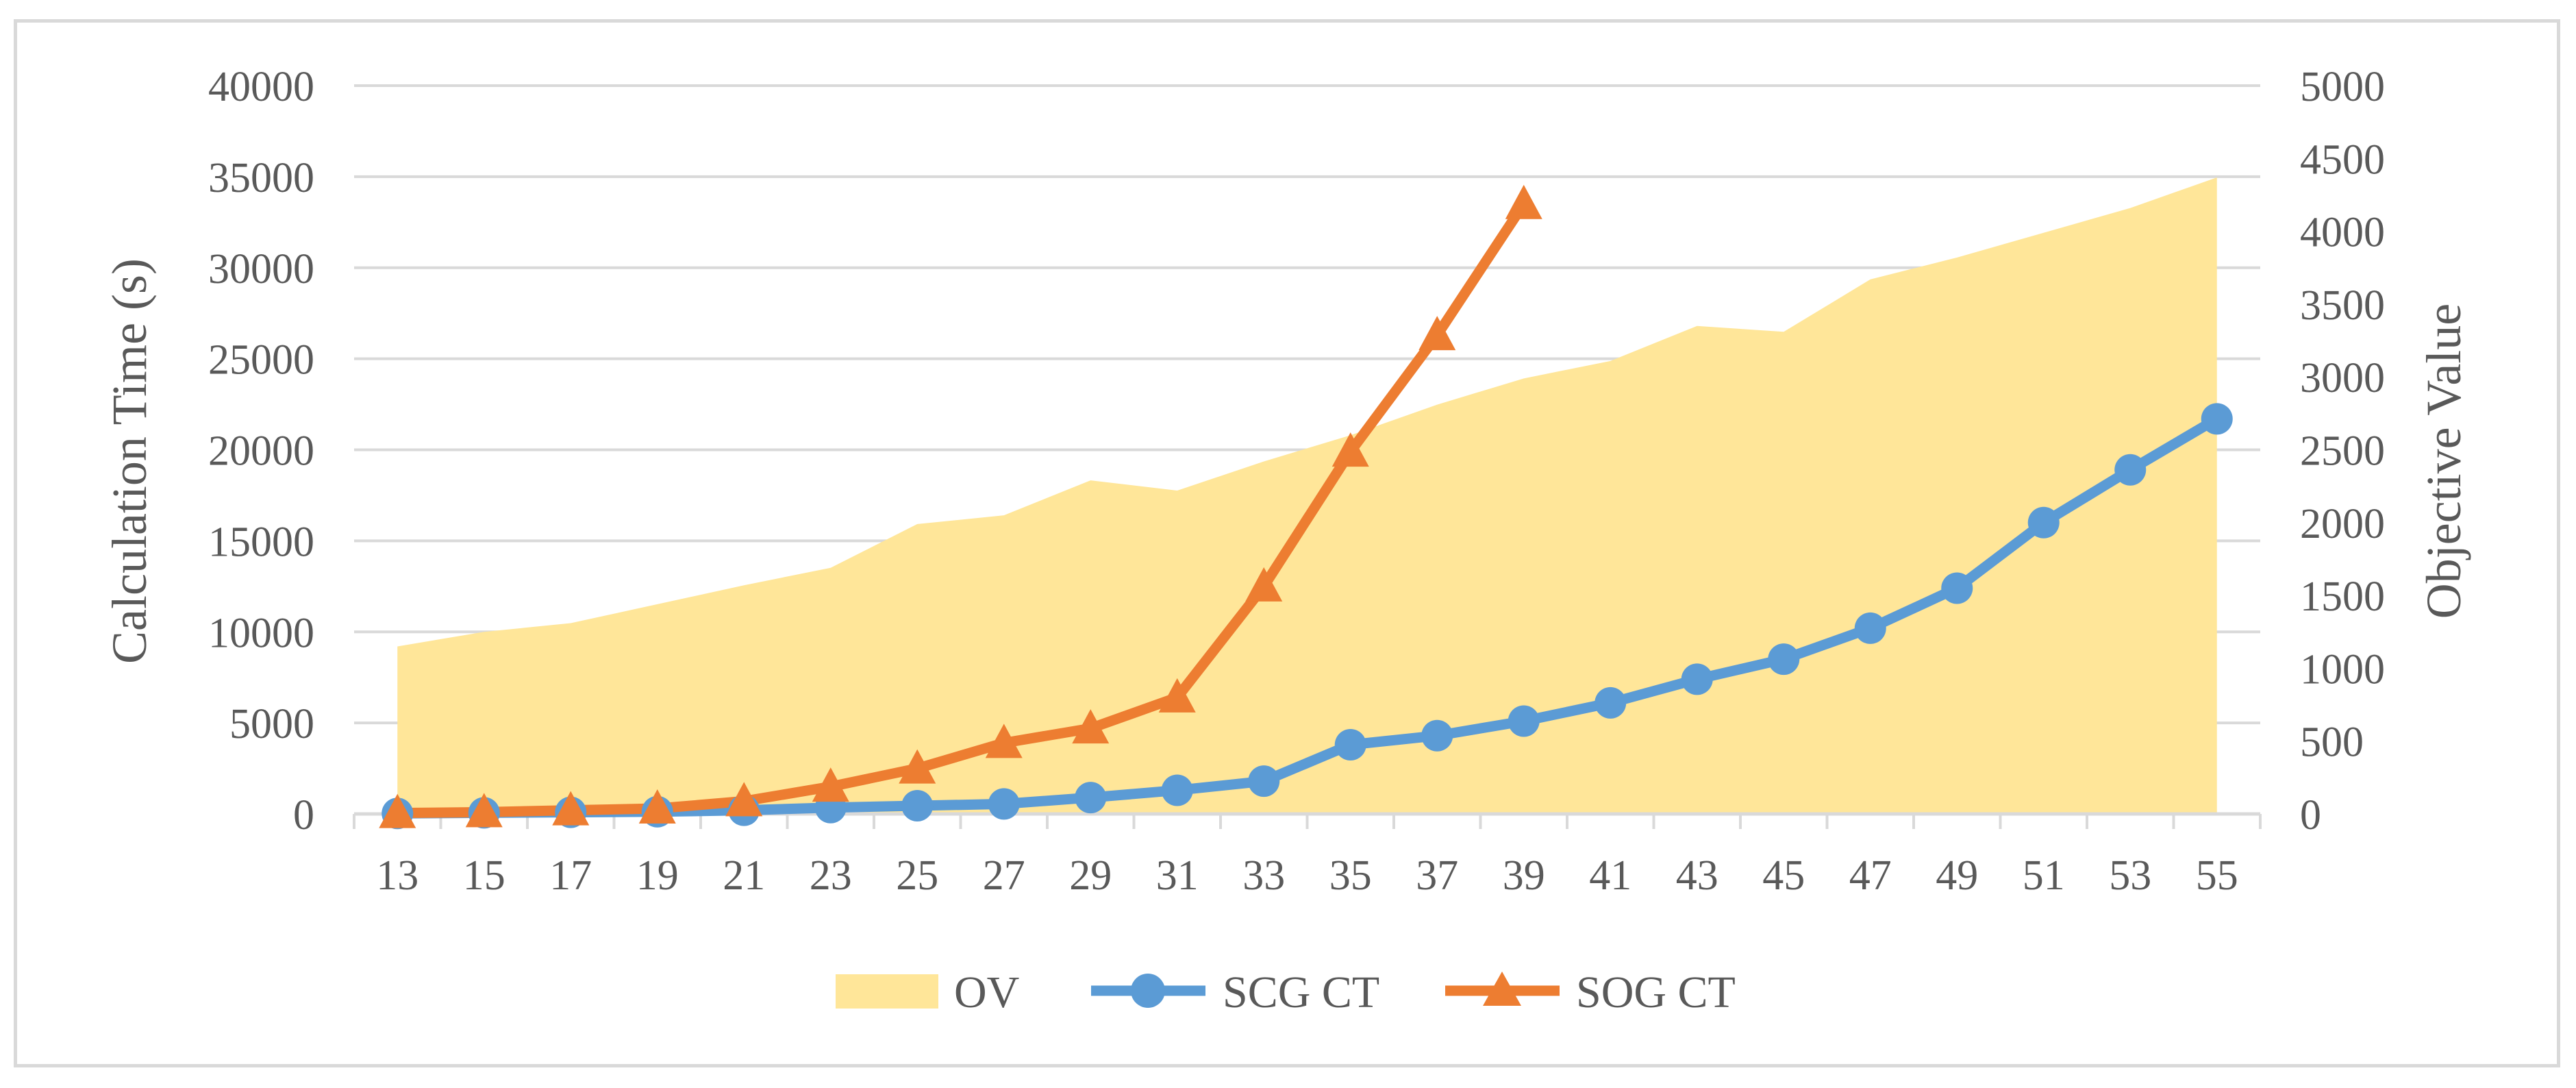 This screenshot has height=1088, width=2576. Describe the element at coordinates (2342, 669) in the screenshot. I see `y-right-tick-label: 1000` at that location.